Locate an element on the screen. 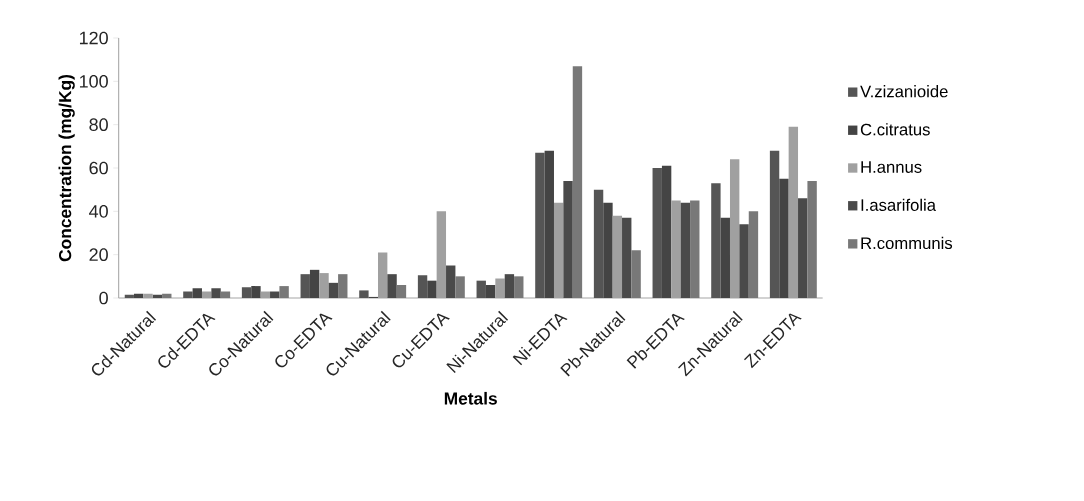 This screenshot has width=1084, height=501. y-tick-label: 80 is located at coordinates (98, 125).